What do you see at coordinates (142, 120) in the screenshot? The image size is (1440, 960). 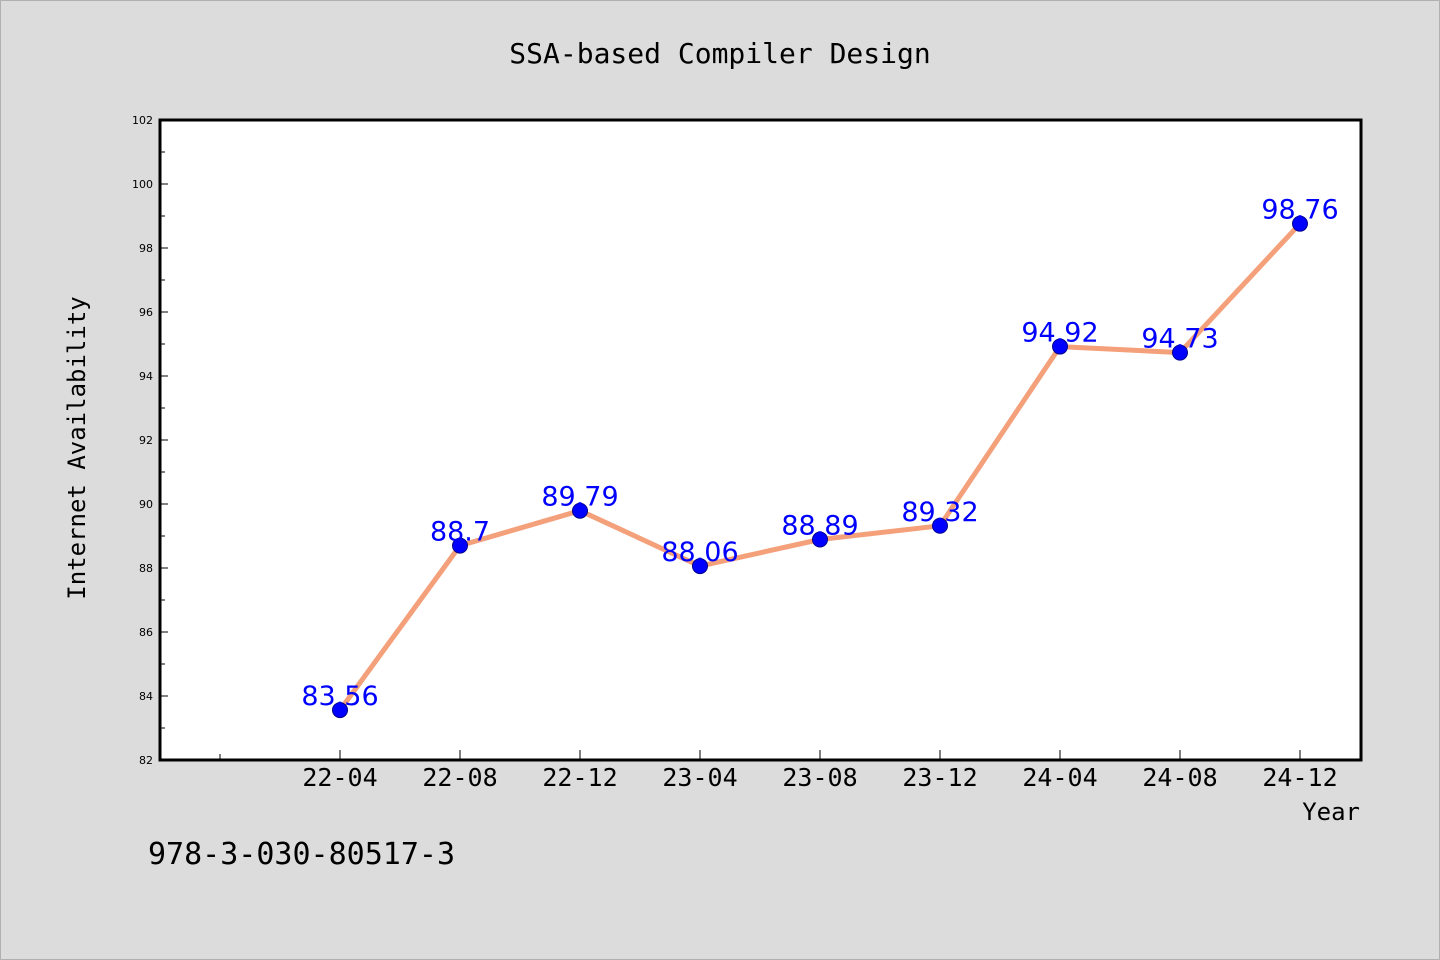 I see `y-tick-label: 102` at bounding box center [142, 120].